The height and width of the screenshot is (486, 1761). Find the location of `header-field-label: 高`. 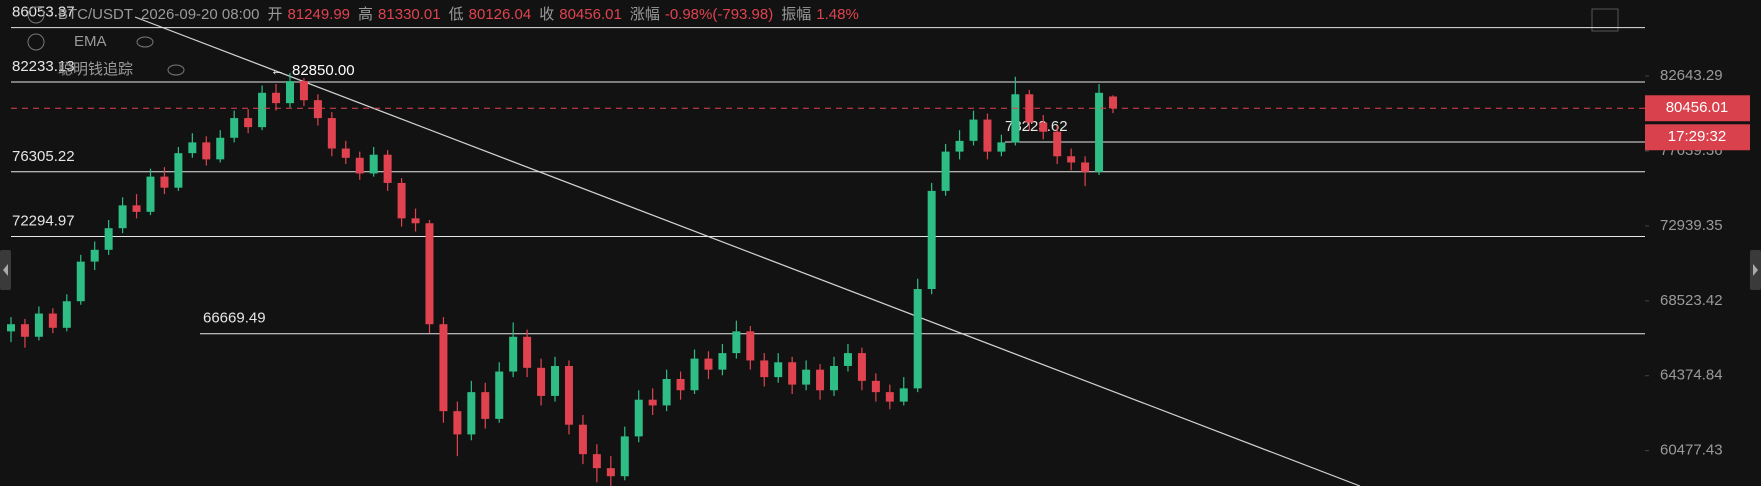

header-field-label: 高 is located at coordinates (365, 14).